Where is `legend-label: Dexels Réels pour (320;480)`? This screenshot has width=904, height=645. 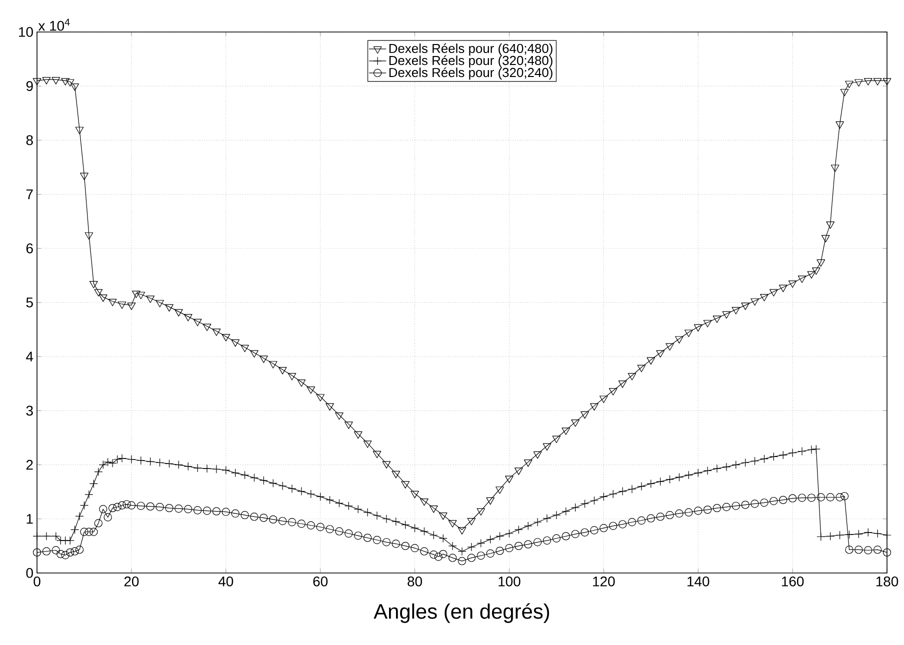 legend-label: Dexels Réels pour (320;480) is located at coordinates (470, 61).